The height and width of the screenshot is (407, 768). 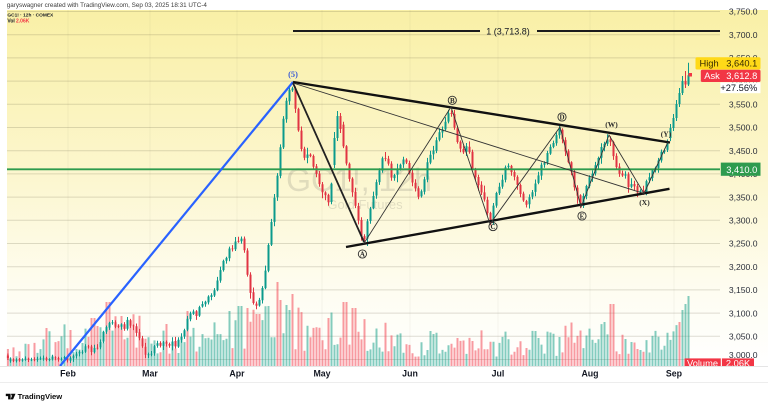 I want to click on svg-text: 3,000.0, so click(x=743, y=355).